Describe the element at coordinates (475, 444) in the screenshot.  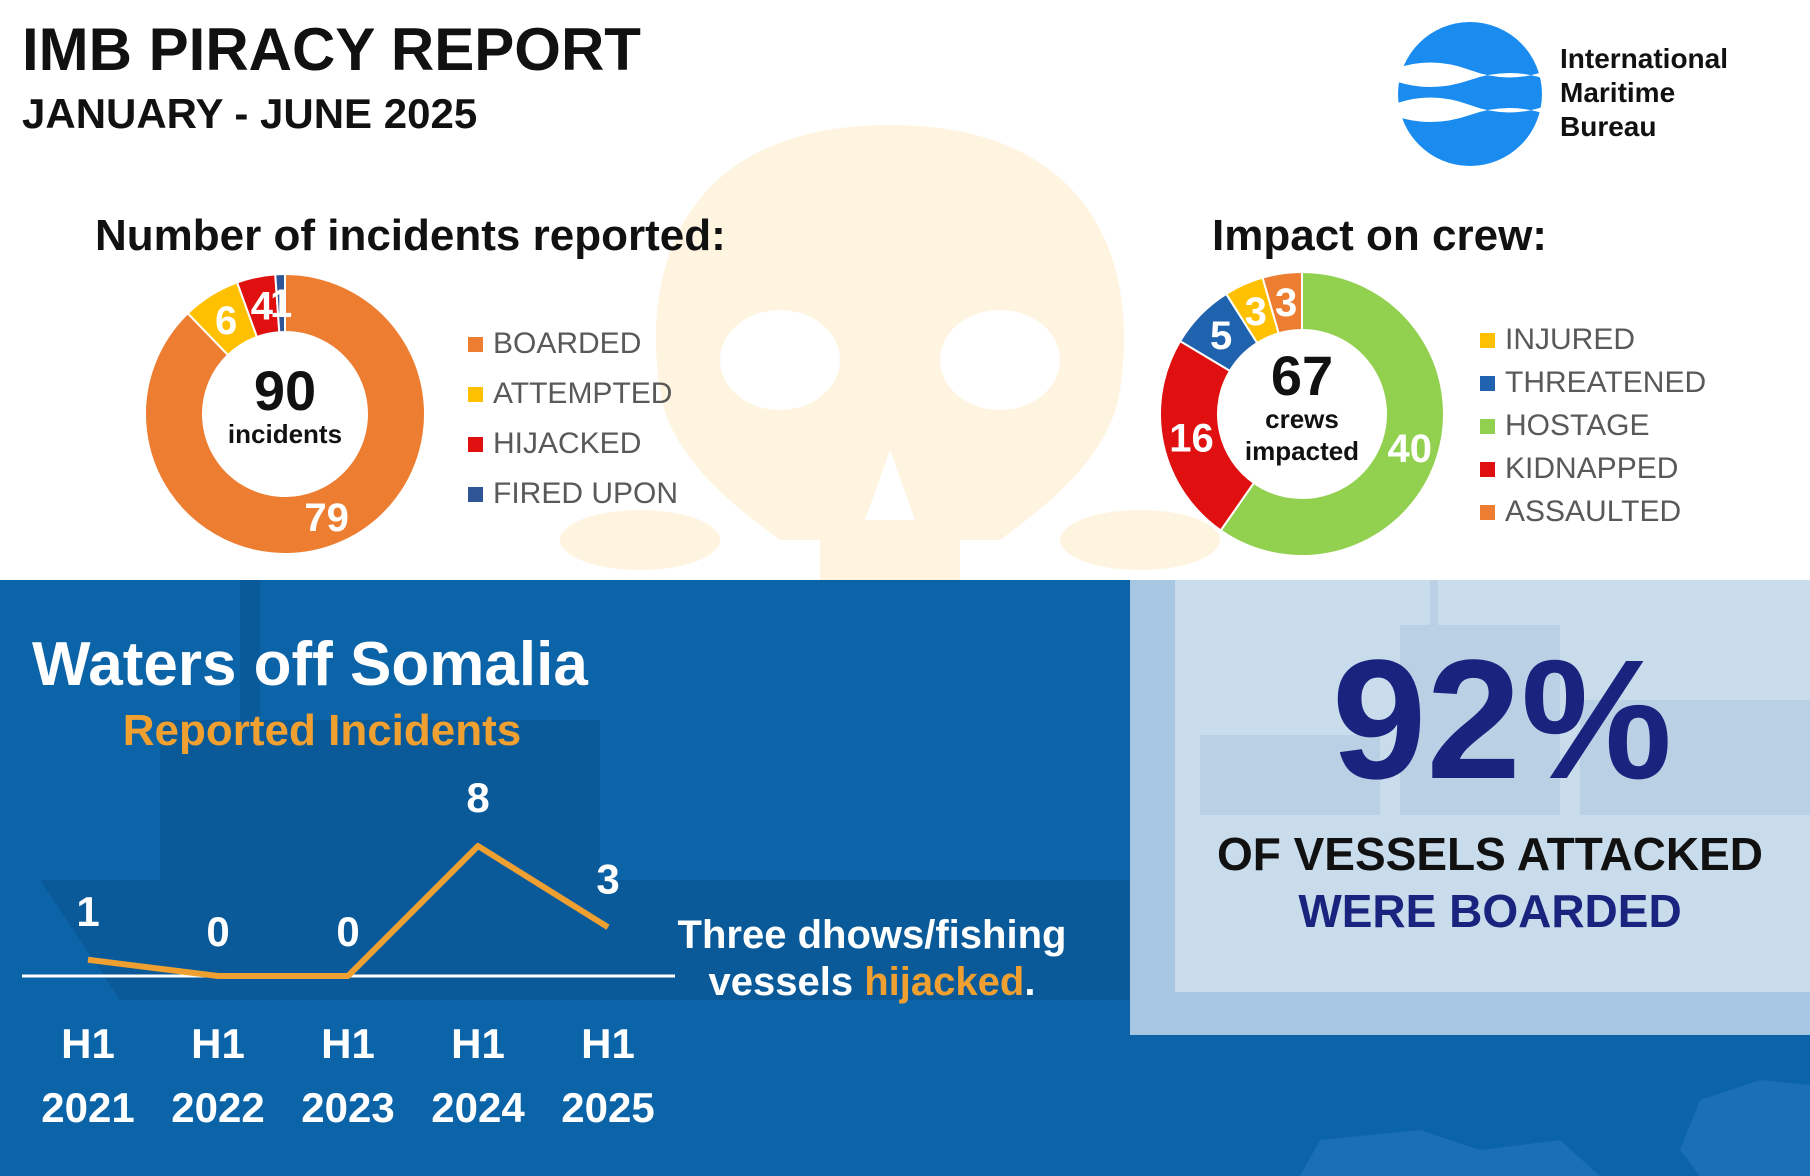
I see `legend-swatch-hijacked` at that location.